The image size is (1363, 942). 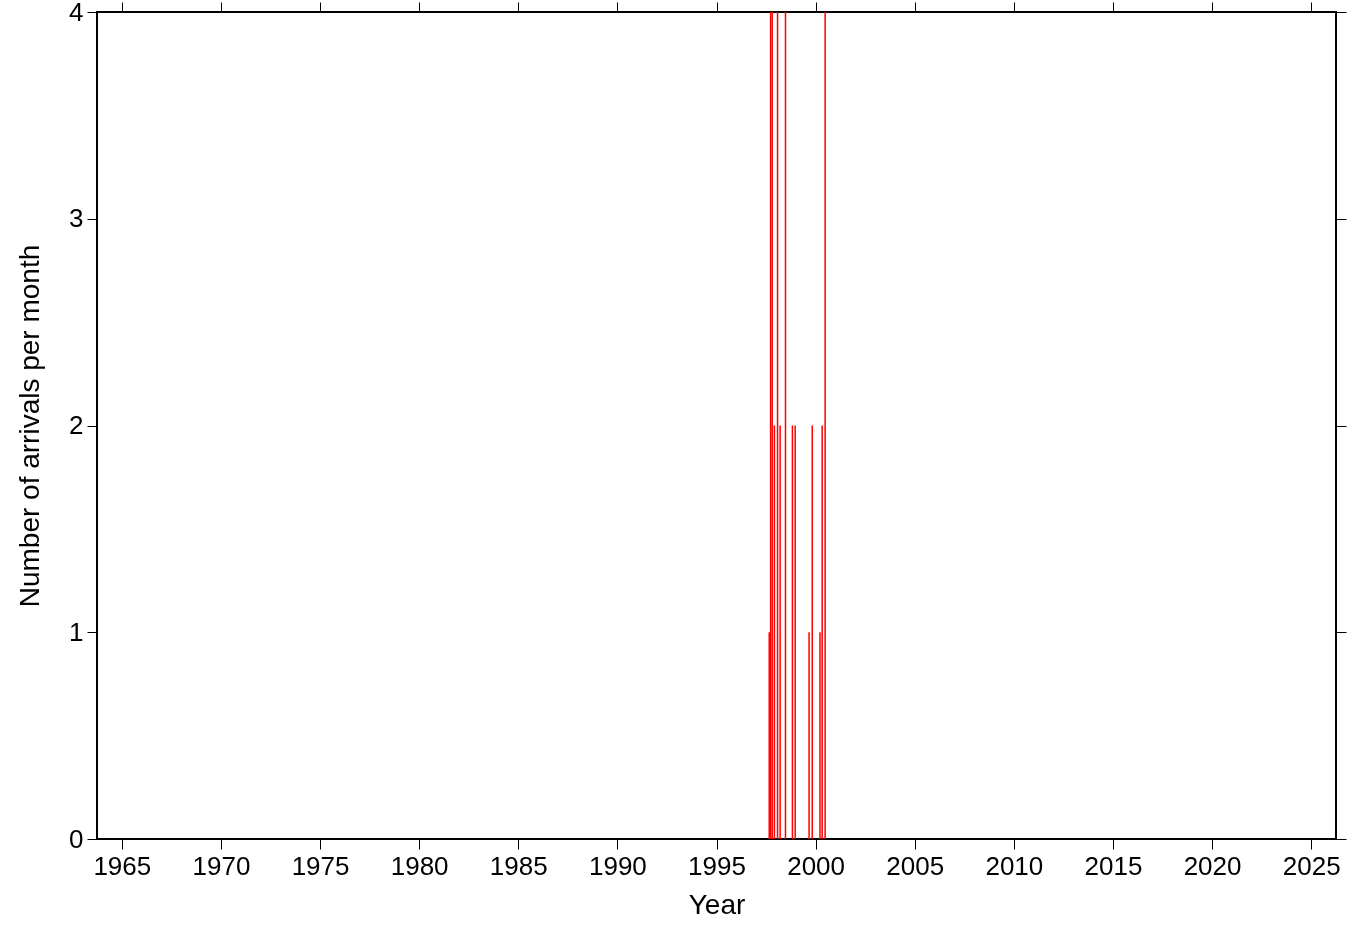 I want to click on x-tick-label: 1990, so click(x=617, y=865).